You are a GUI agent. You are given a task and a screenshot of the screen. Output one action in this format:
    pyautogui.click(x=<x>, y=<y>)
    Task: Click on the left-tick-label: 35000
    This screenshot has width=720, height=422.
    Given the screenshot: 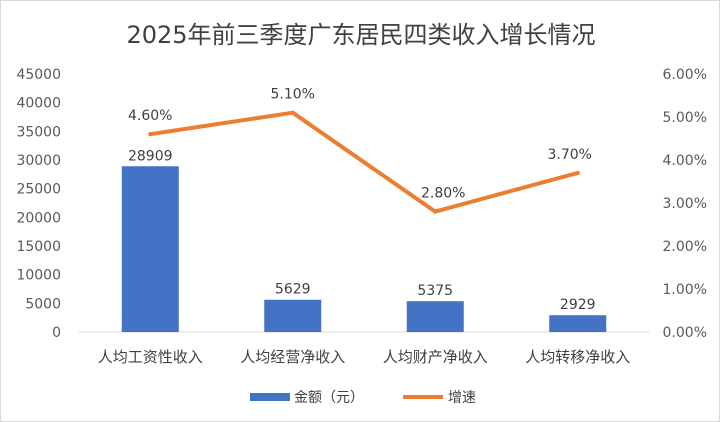 What is the action you would take?
    pyautogui.click(x=38, y=132)
    